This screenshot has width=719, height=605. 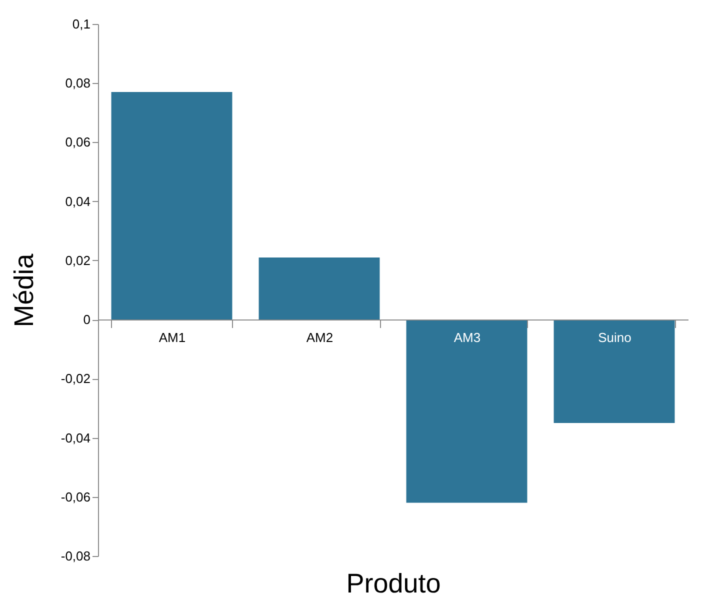 I want to click on y-tick-label: 0,08, so click(x=77, y=83).